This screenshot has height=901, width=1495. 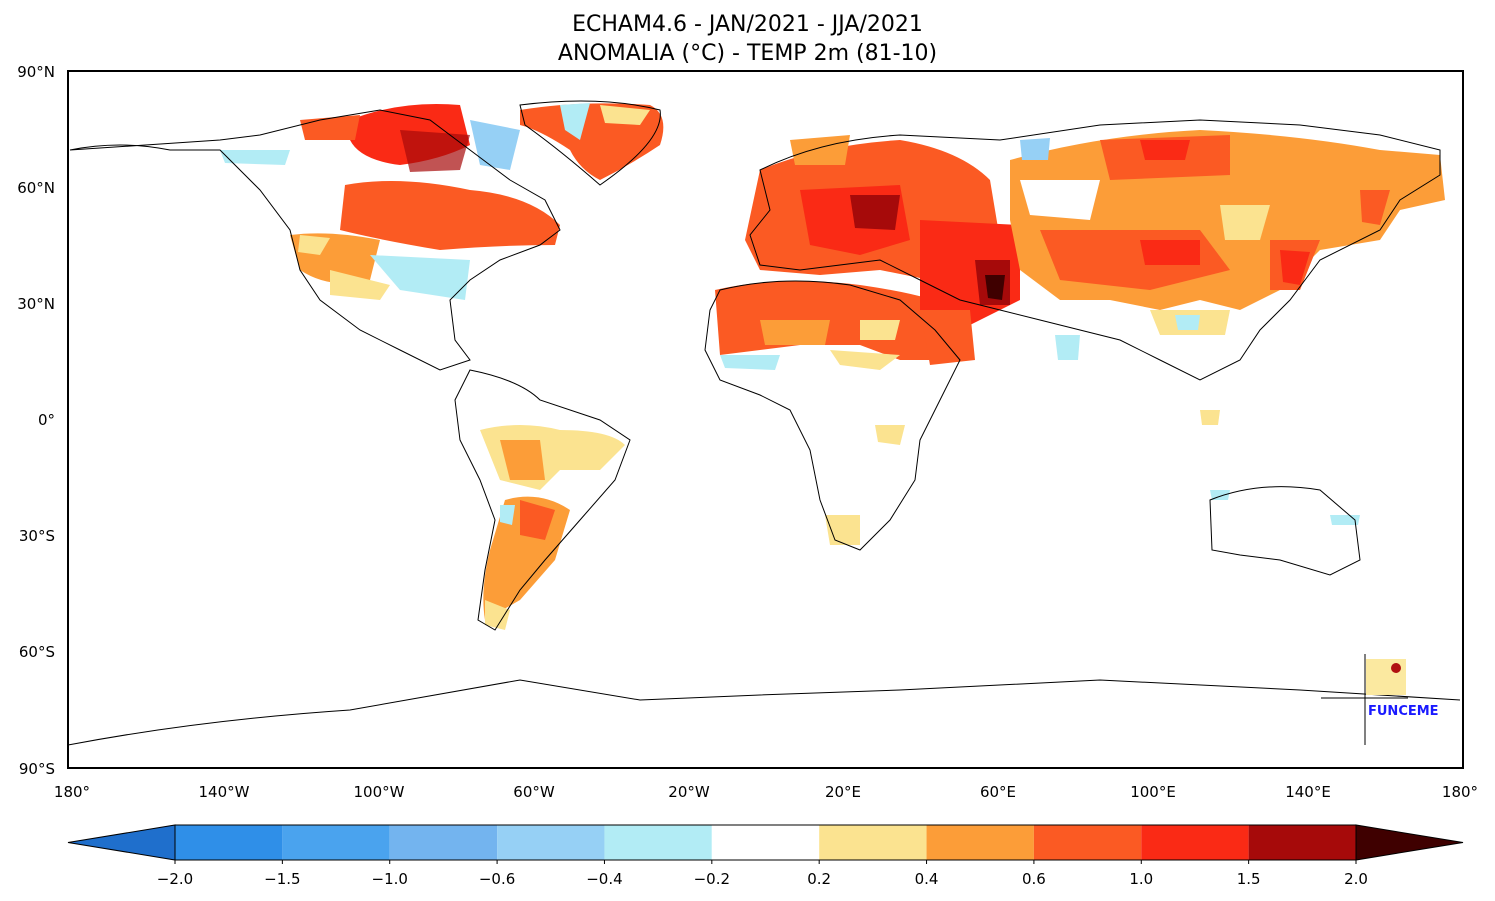 I want to click on colorbar-label: −1.0, so click(x=390, y=879).